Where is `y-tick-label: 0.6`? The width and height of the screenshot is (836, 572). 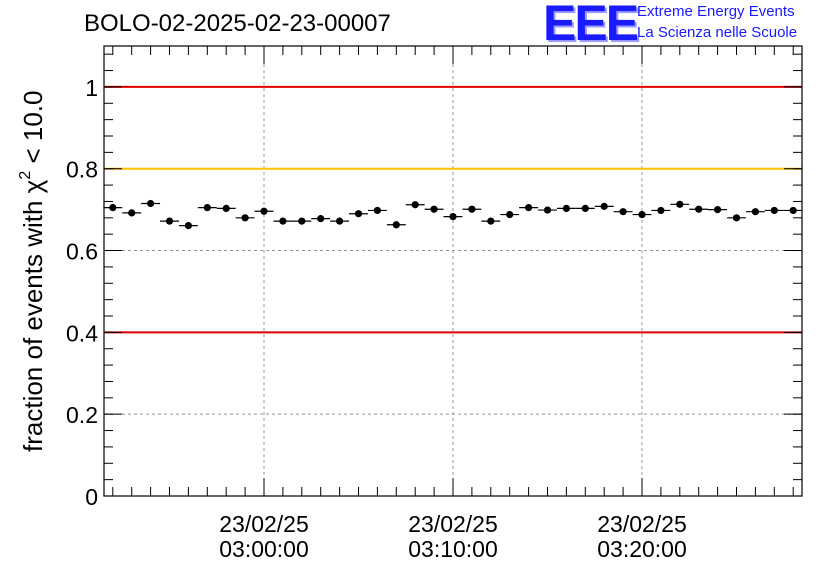 y-tick-label: 0.6 is located at coordinates (82, 252).